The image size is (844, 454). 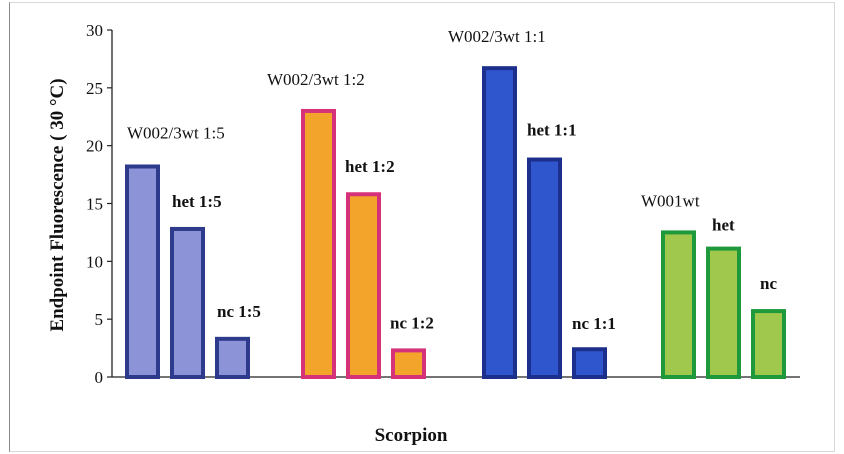 I want to click on bar-label: W002/3wt 1:5, so click(x=176, y=132).